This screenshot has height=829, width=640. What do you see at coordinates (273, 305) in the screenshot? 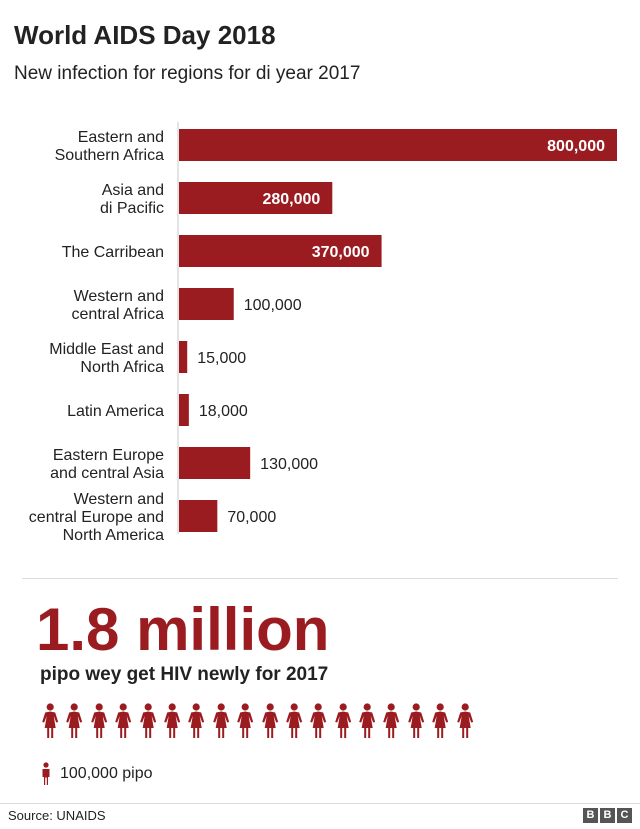
I see `value-label: 100,000` at bounding box center [273, 305].